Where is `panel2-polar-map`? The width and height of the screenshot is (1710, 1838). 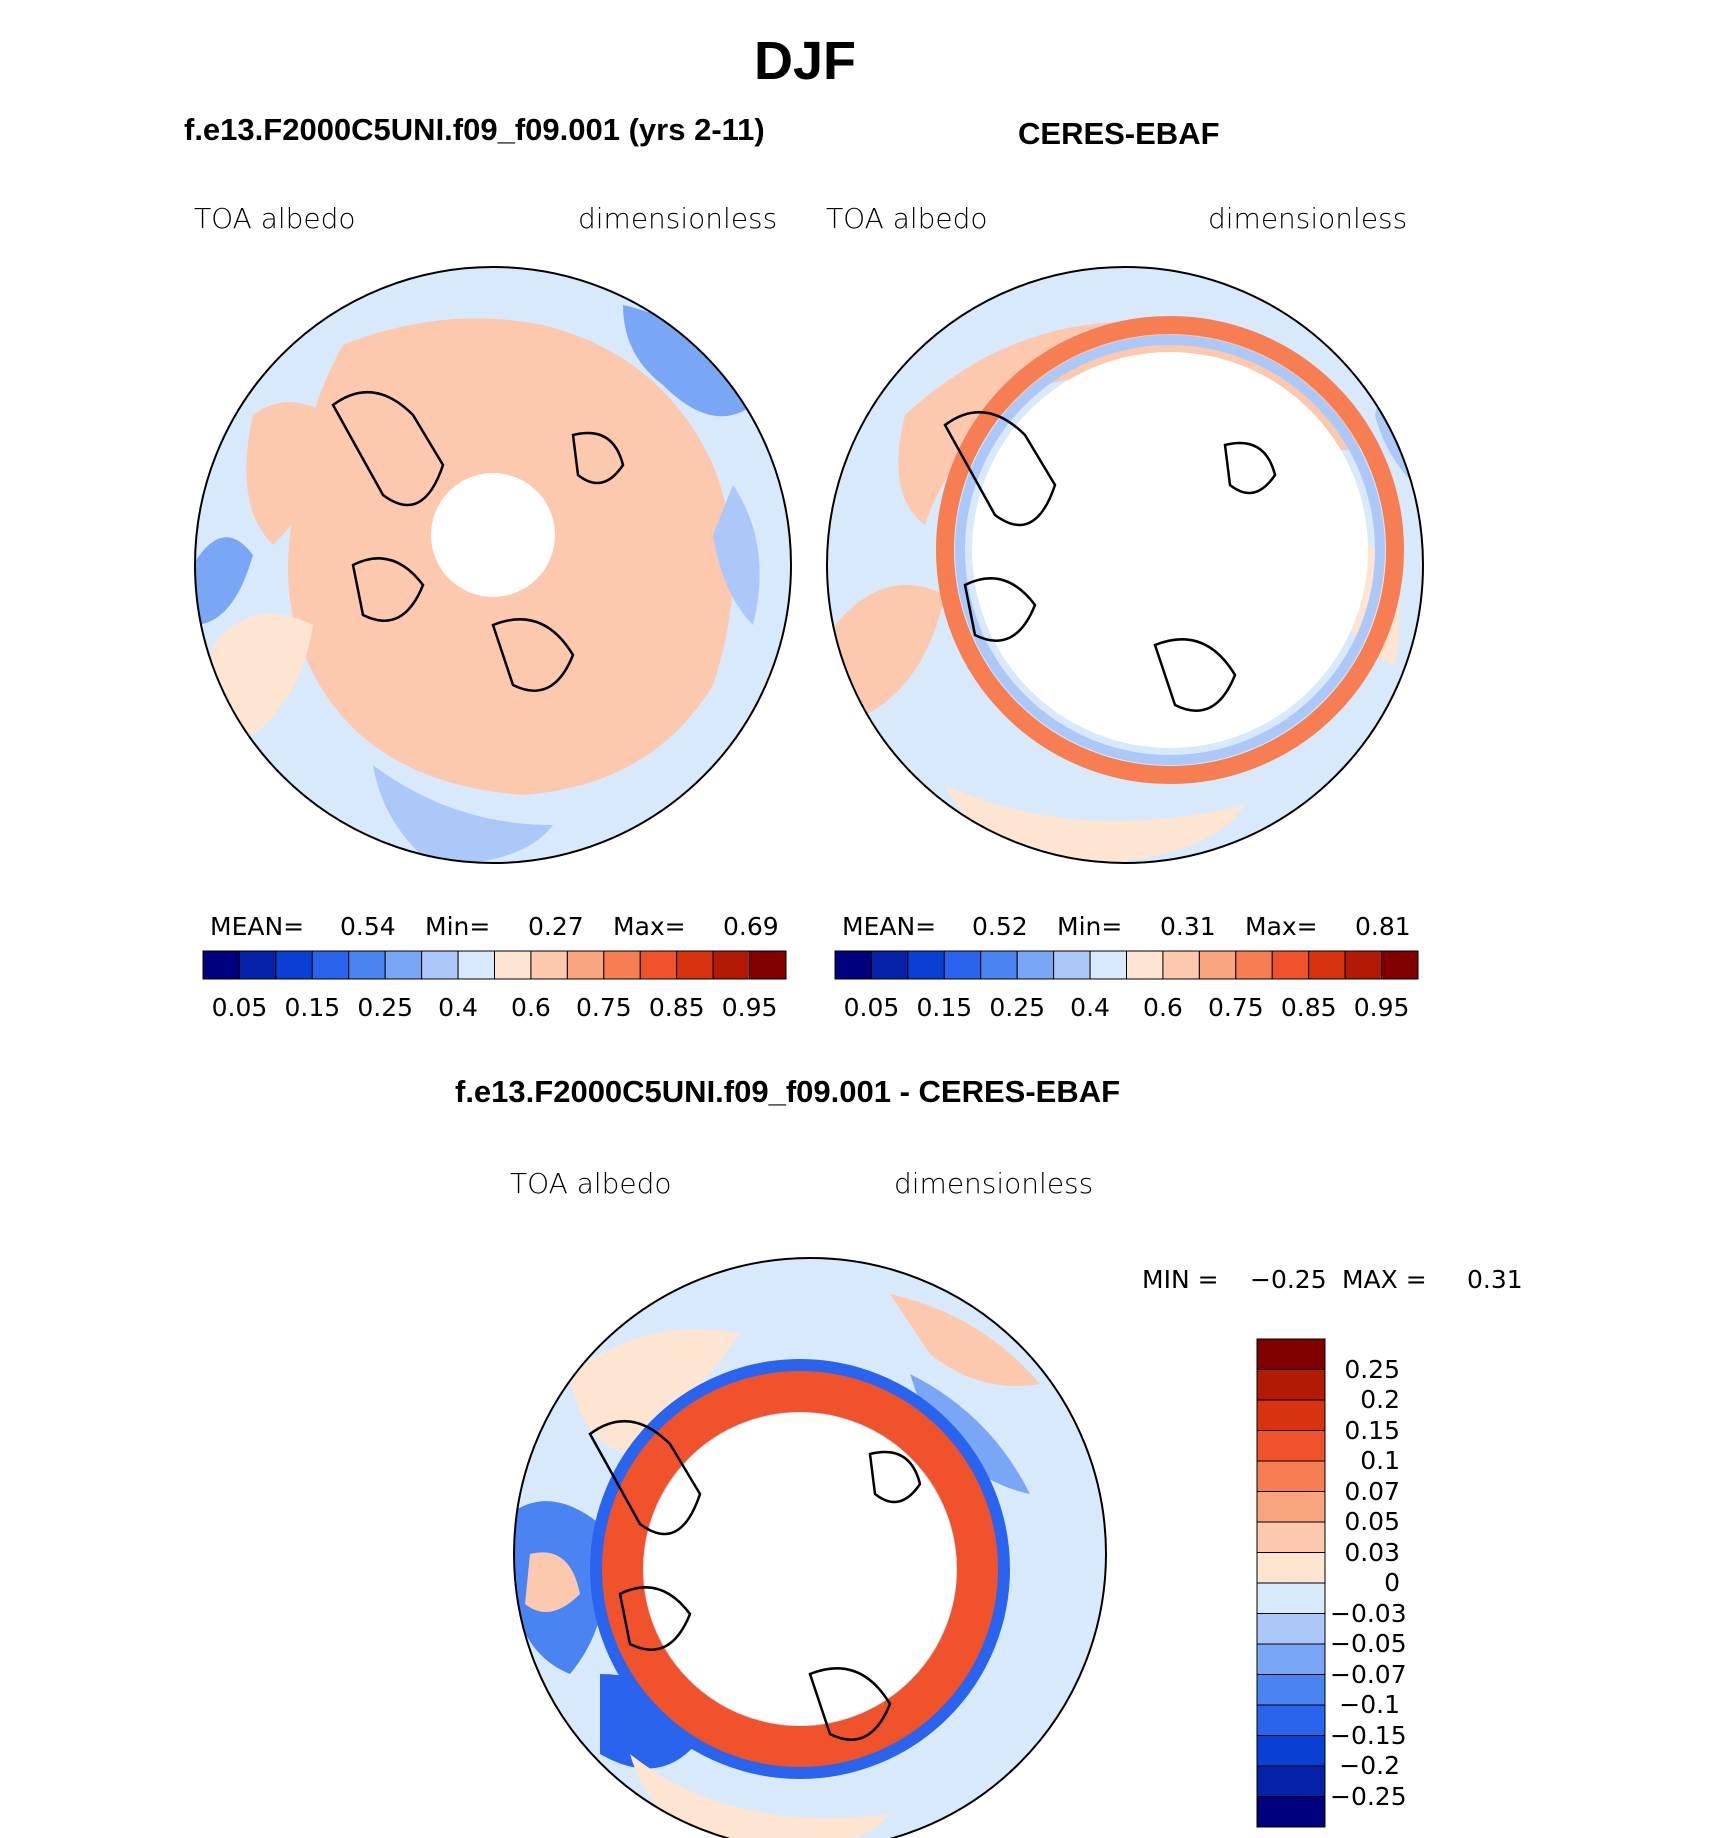 panel2-polar-map is located at coordinates (1125, 565).